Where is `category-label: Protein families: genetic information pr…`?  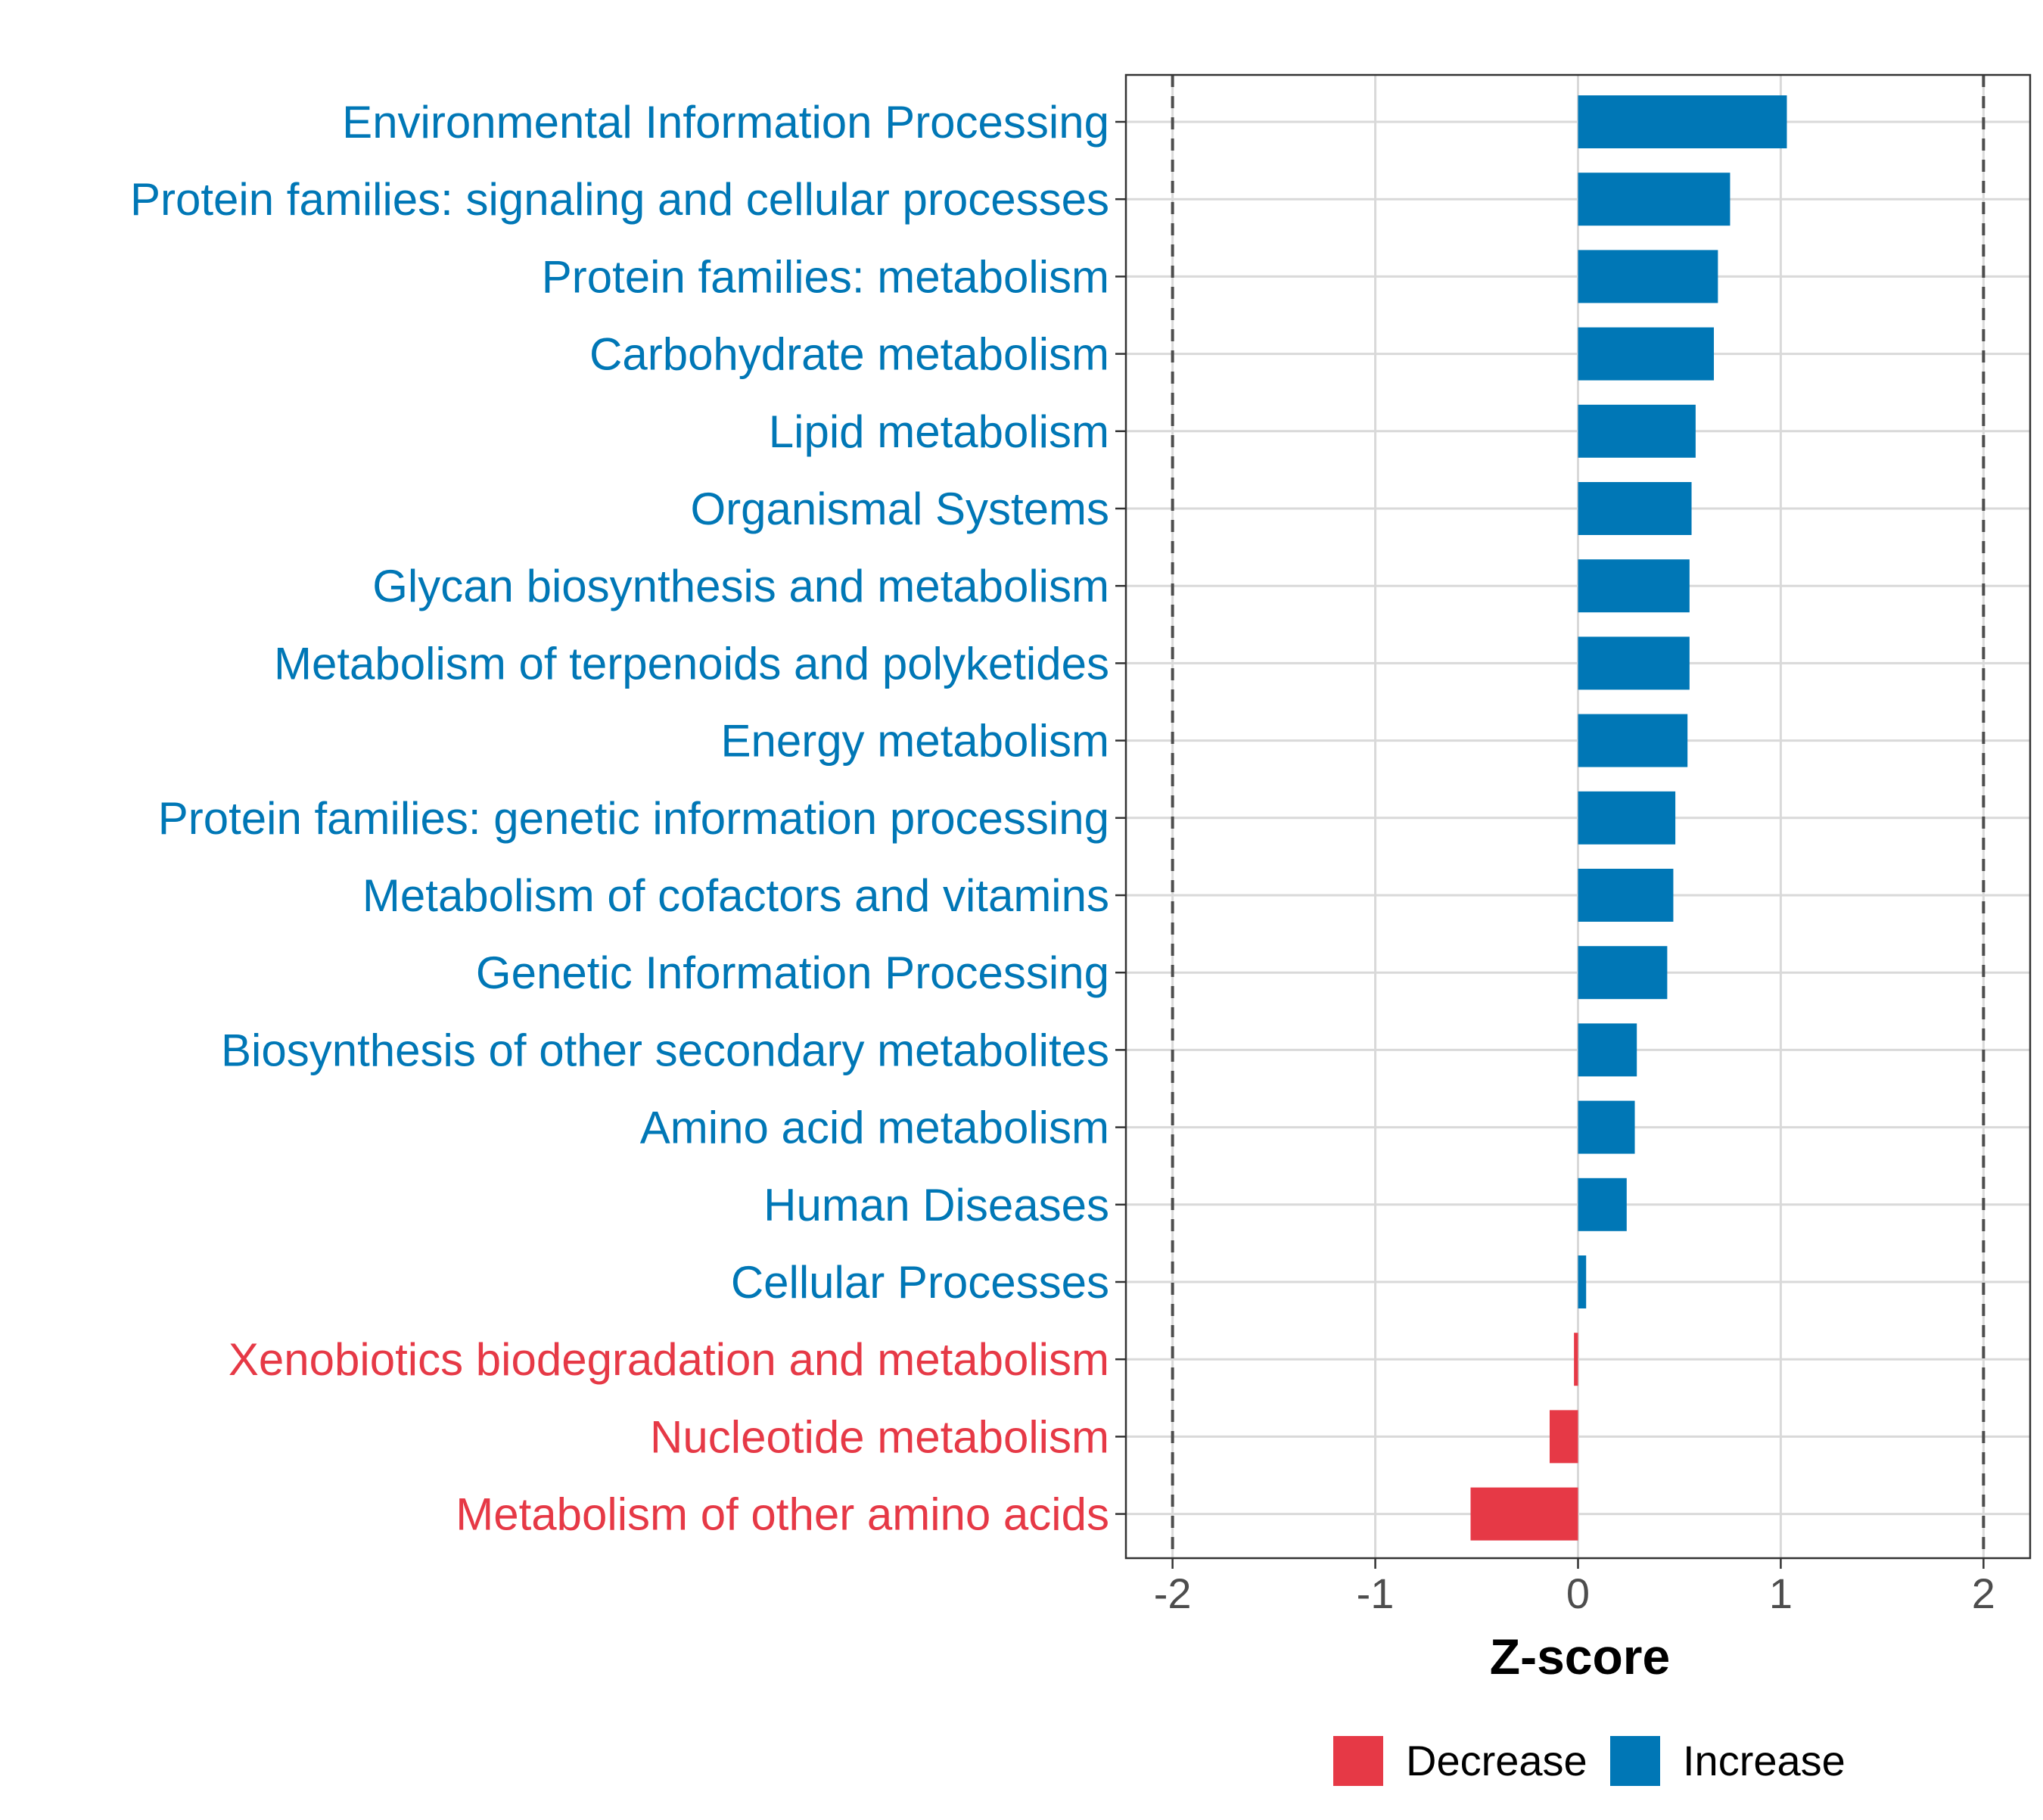
category-label: Protein families: genetic information pr… is located at coordinates (634, 819).